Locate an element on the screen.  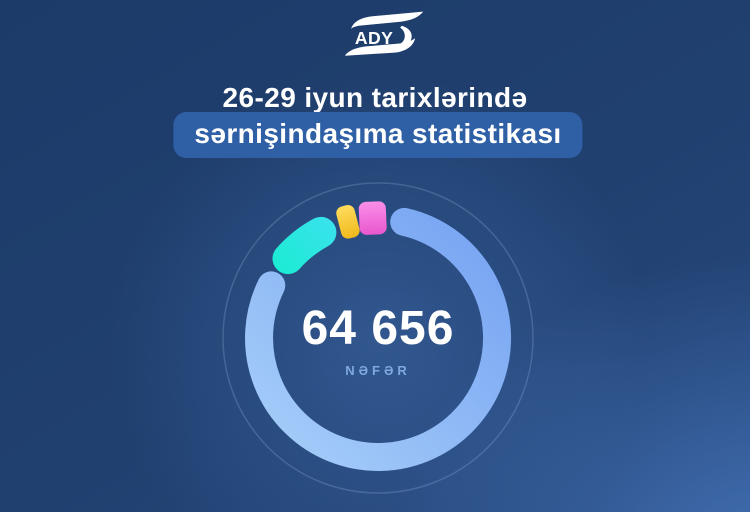
title-line-1: 26-29 iyun tarixlərində is located at coordinates (375, 97).